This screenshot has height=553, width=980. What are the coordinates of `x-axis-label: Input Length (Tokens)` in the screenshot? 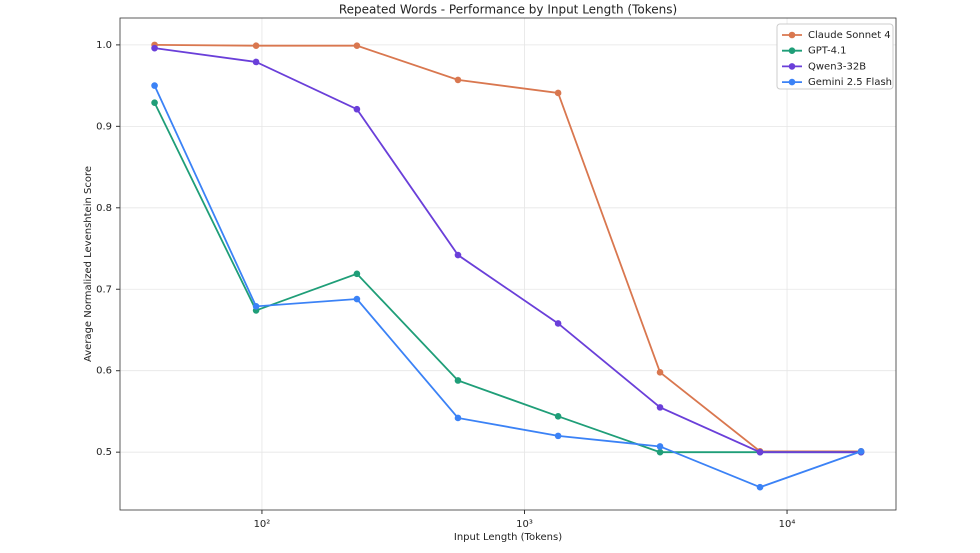 It's located at (508, 537).